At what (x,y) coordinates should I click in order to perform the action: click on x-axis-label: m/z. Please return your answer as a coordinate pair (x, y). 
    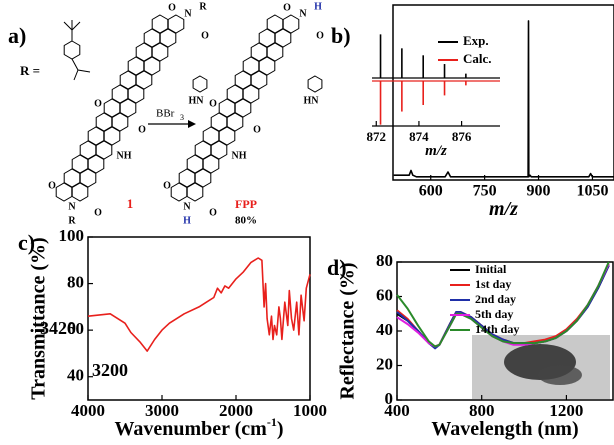
    Looking at the image, I should click on (436, 151).